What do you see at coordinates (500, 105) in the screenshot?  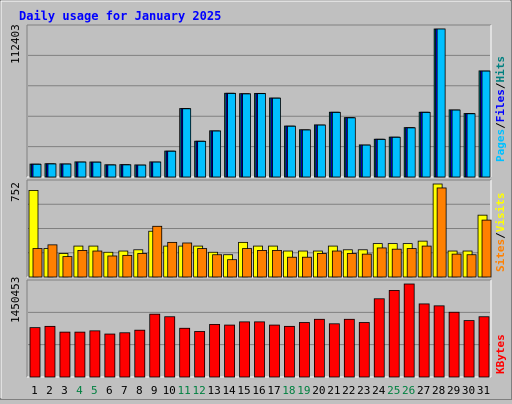 I see `legend-files: Files` at bounding box center [500, 105].